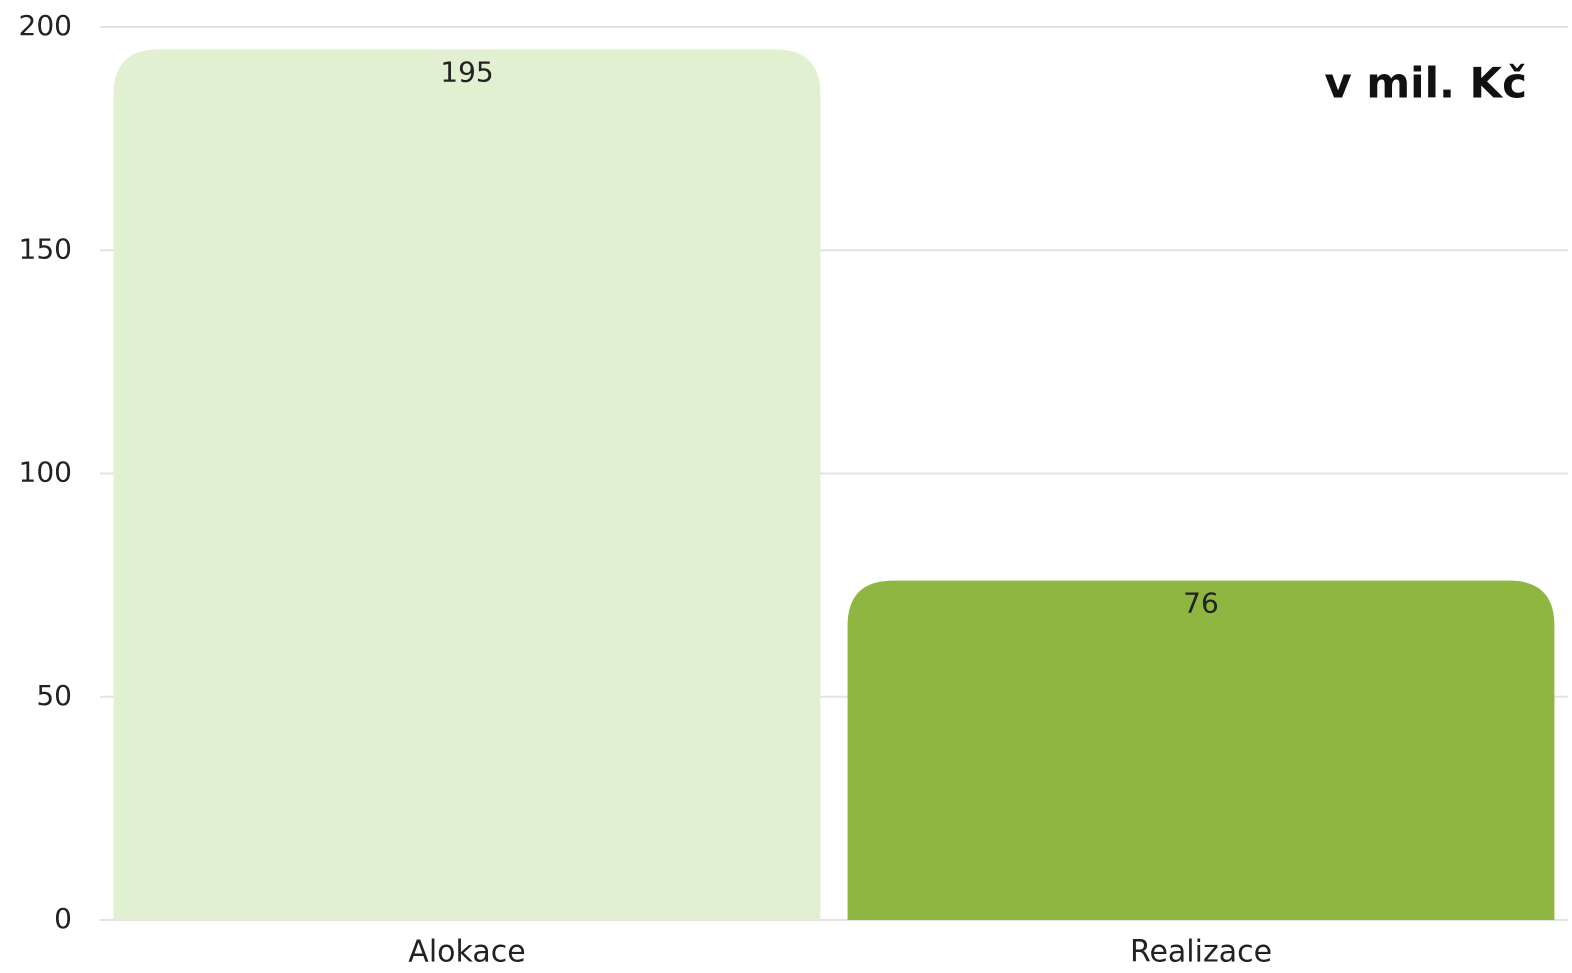  What do you see at coordinates (63, 918) in the screenshot?
I see `y-tick-label: 0` at bounding box center [63, 918].